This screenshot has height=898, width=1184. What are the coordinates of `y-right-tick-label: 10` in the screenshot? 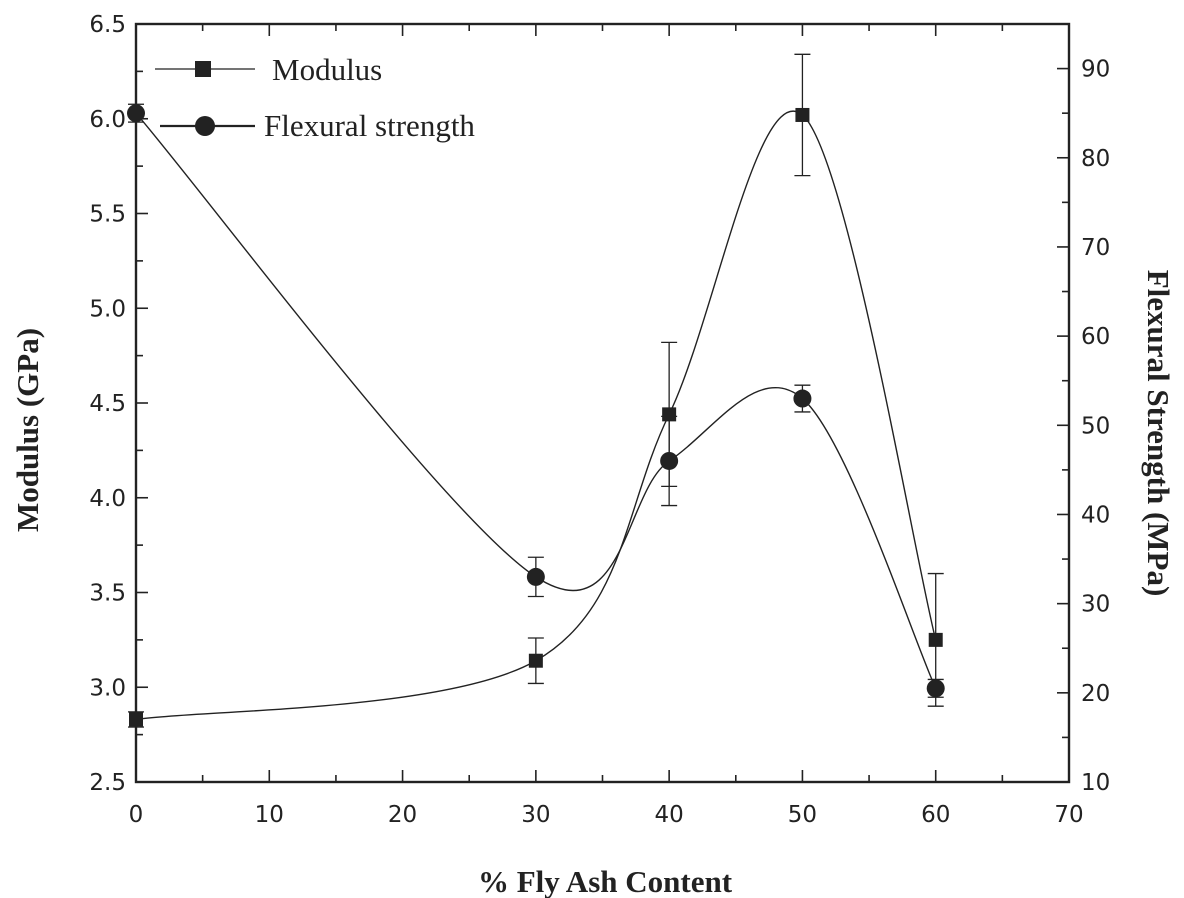 It's located at (1095, 783).